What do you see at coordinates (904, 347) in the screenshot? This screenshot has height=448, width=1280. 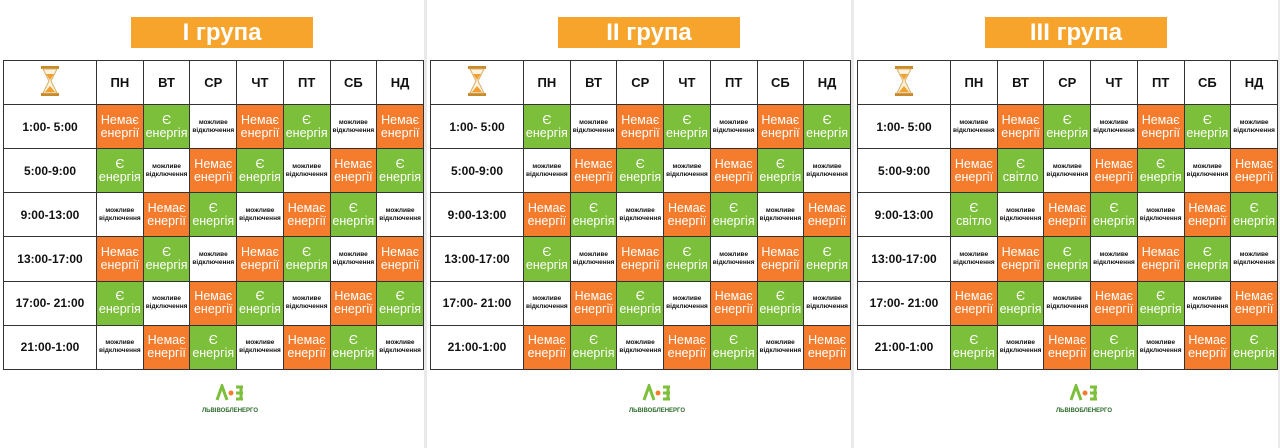 I see `time-cell: 21:00-1:00` at bounding box center [904, 347].